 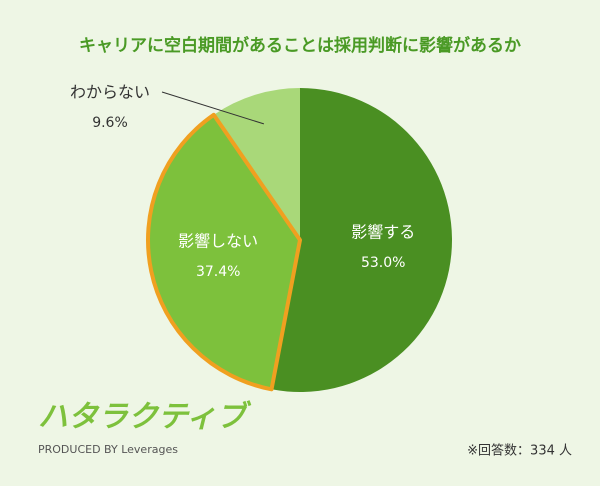 What do you see at coordinates (110, 123) in the screenshot?
I see `value-label: 9.6%` at bounding box center [110, 123].